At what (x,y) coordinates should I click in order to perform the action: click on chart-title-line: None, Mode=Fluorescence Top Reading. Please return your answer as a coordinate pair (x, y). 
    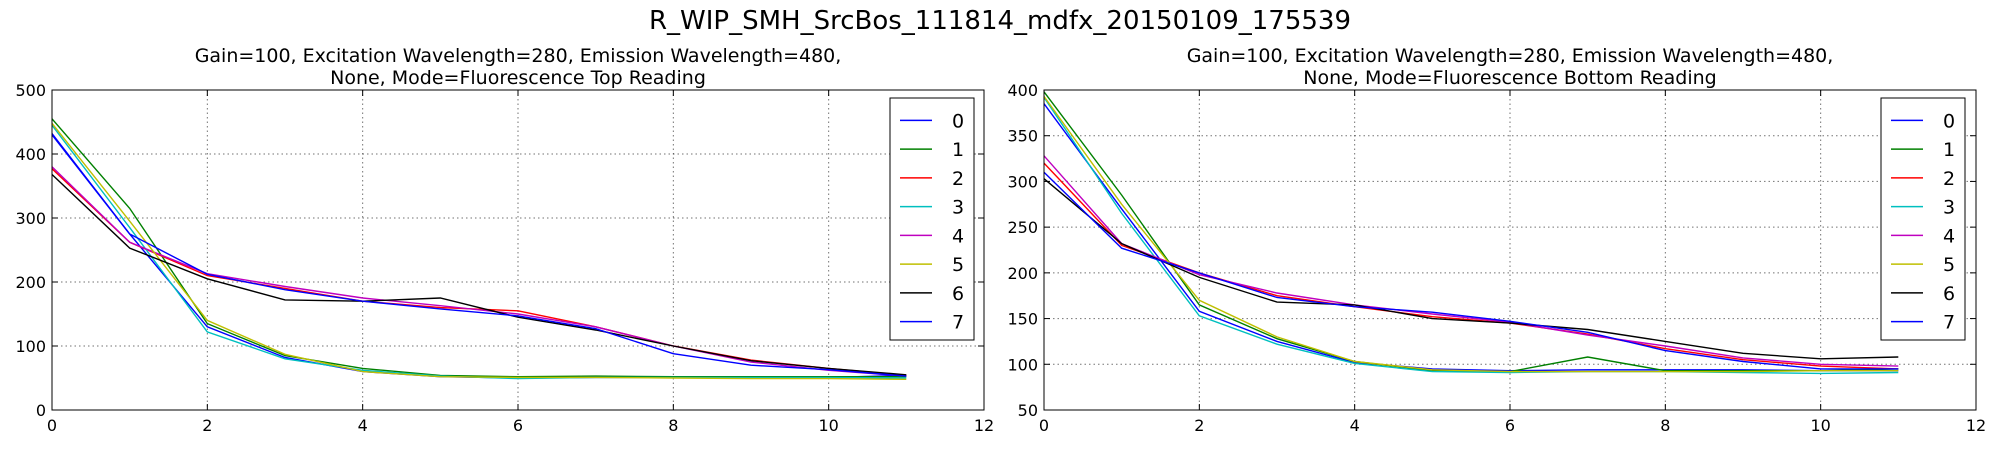
    Looking at the image, I should click on (518, 78).